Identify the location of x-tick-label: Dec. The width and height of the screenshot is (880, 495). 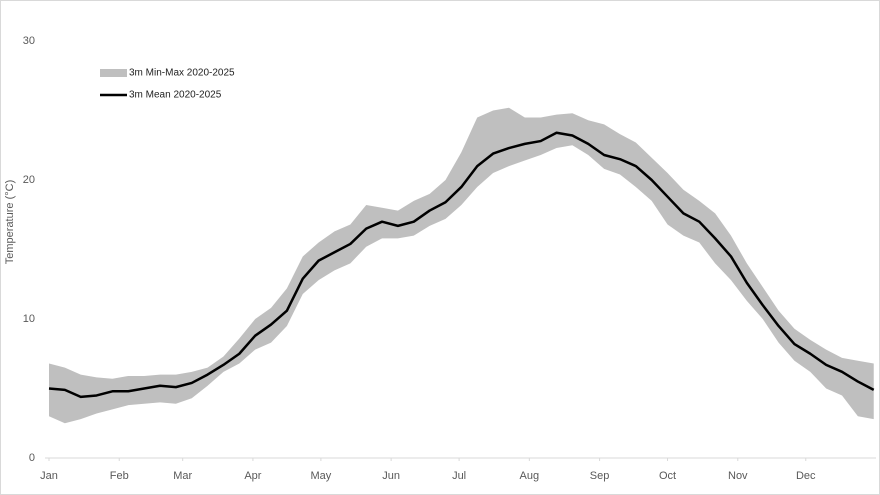
(806, 476).